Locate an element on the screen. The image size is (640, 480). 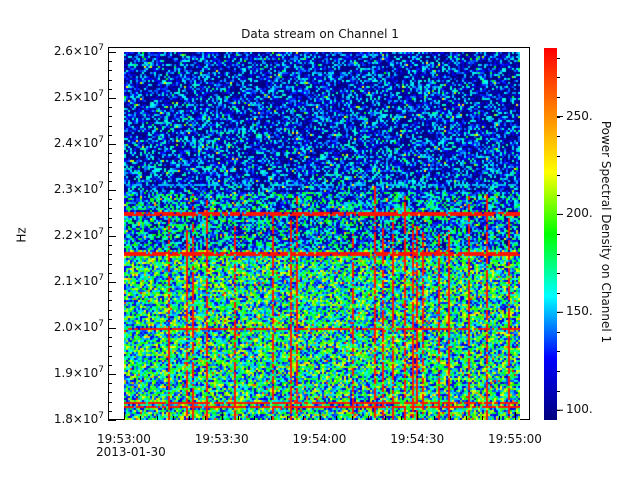
y-tick-mantissa: 2.1×10 is located at coordinates (76, 281).